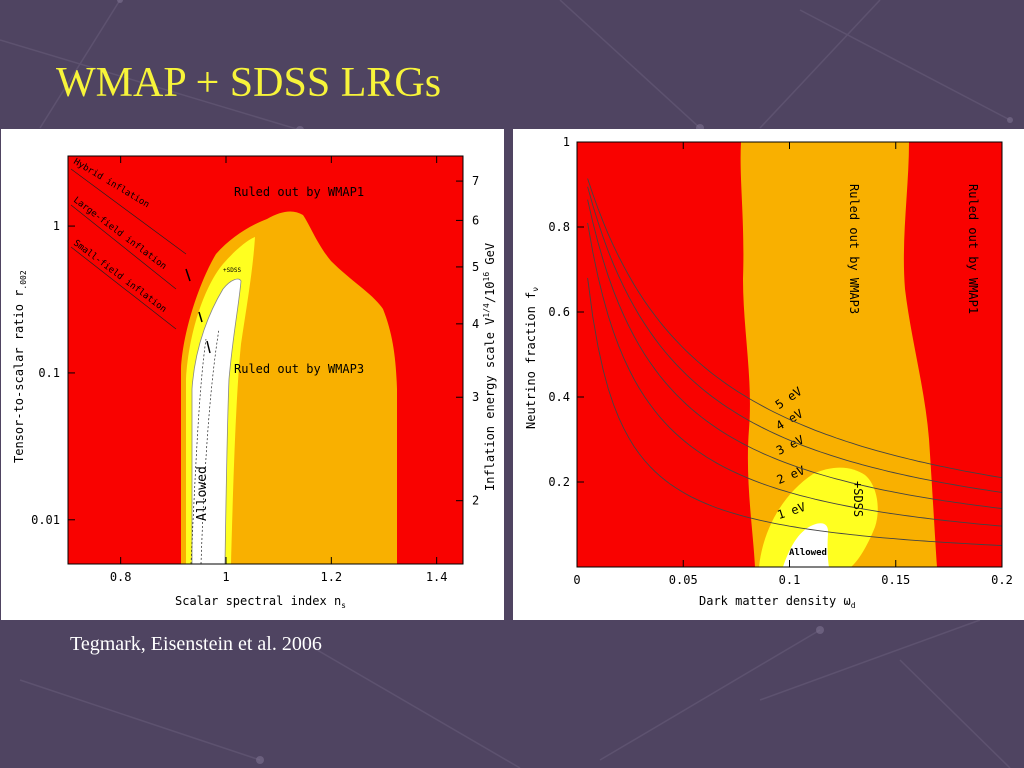 This screenshot has height=768, width=1024. I want to click on tick-label: 3, so click(475, 397).